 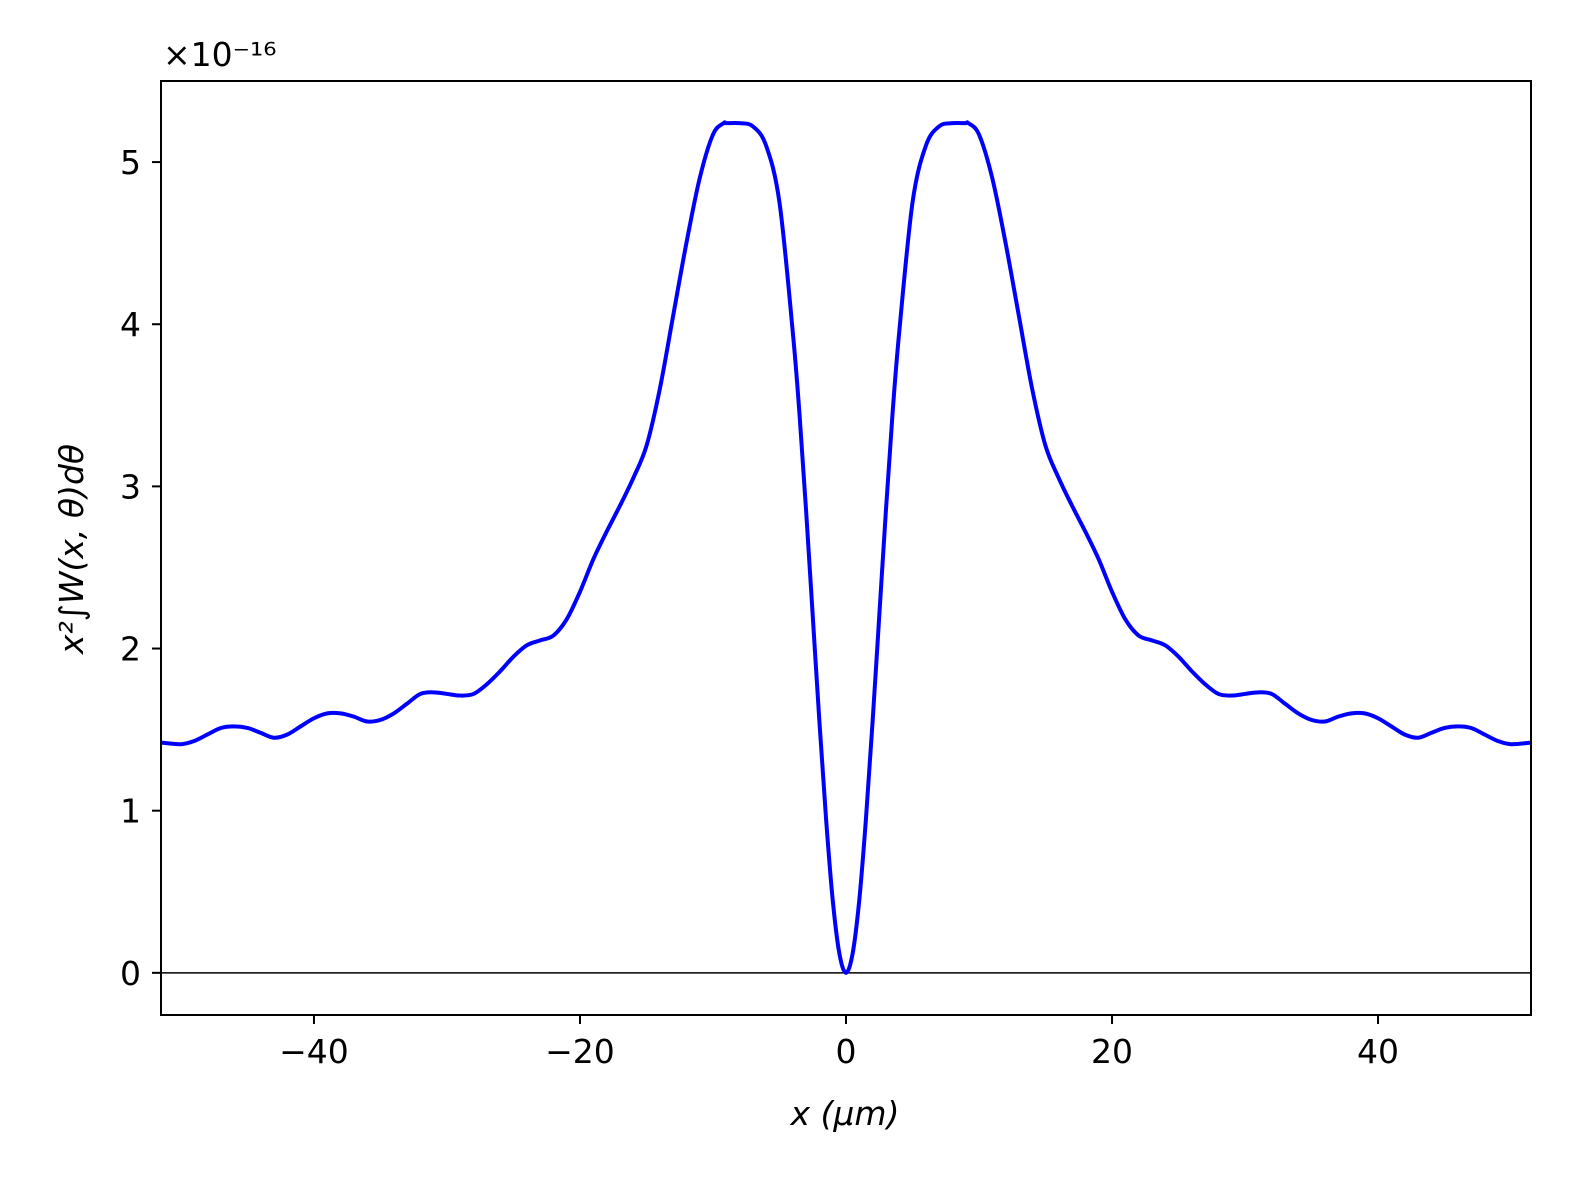 What do you see at coordinates (845, 1113) in the screenshot?
I see `x-axis-label: x (μm)` at bounding box center [845, 1113].